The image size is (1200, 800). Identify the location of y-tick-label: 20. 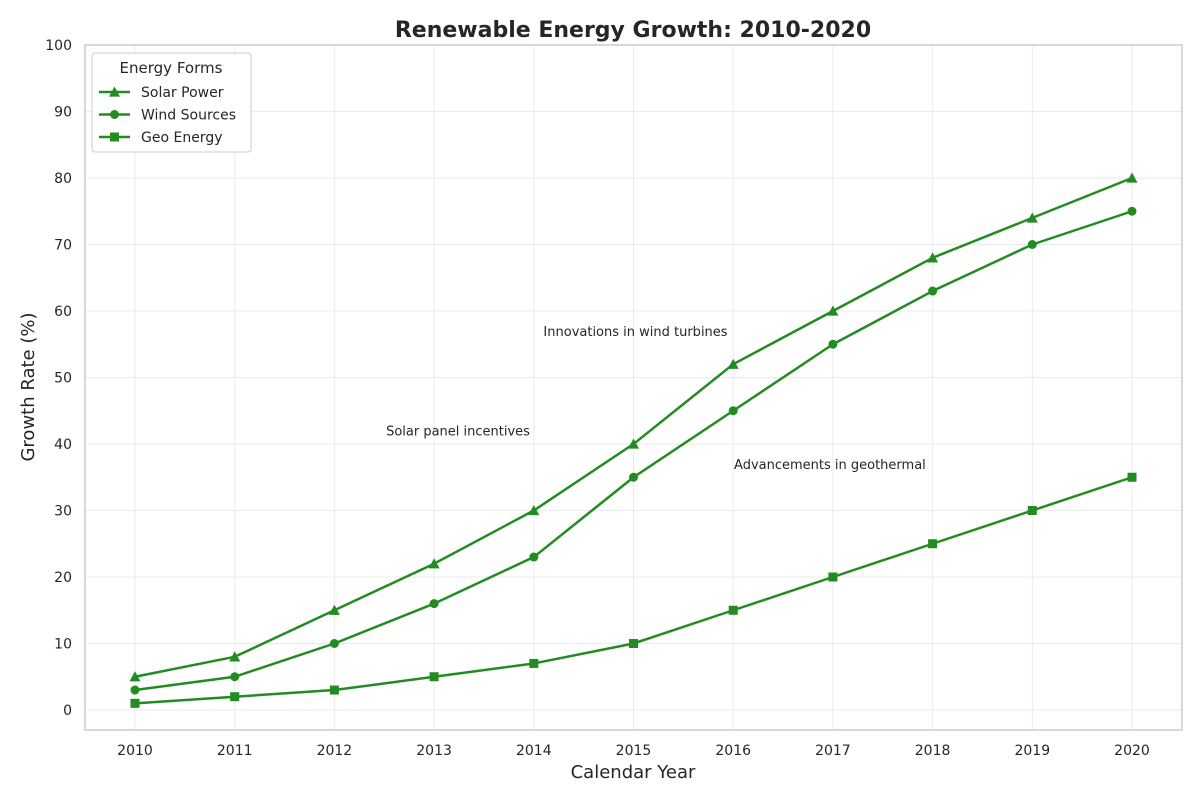
(63, 578).